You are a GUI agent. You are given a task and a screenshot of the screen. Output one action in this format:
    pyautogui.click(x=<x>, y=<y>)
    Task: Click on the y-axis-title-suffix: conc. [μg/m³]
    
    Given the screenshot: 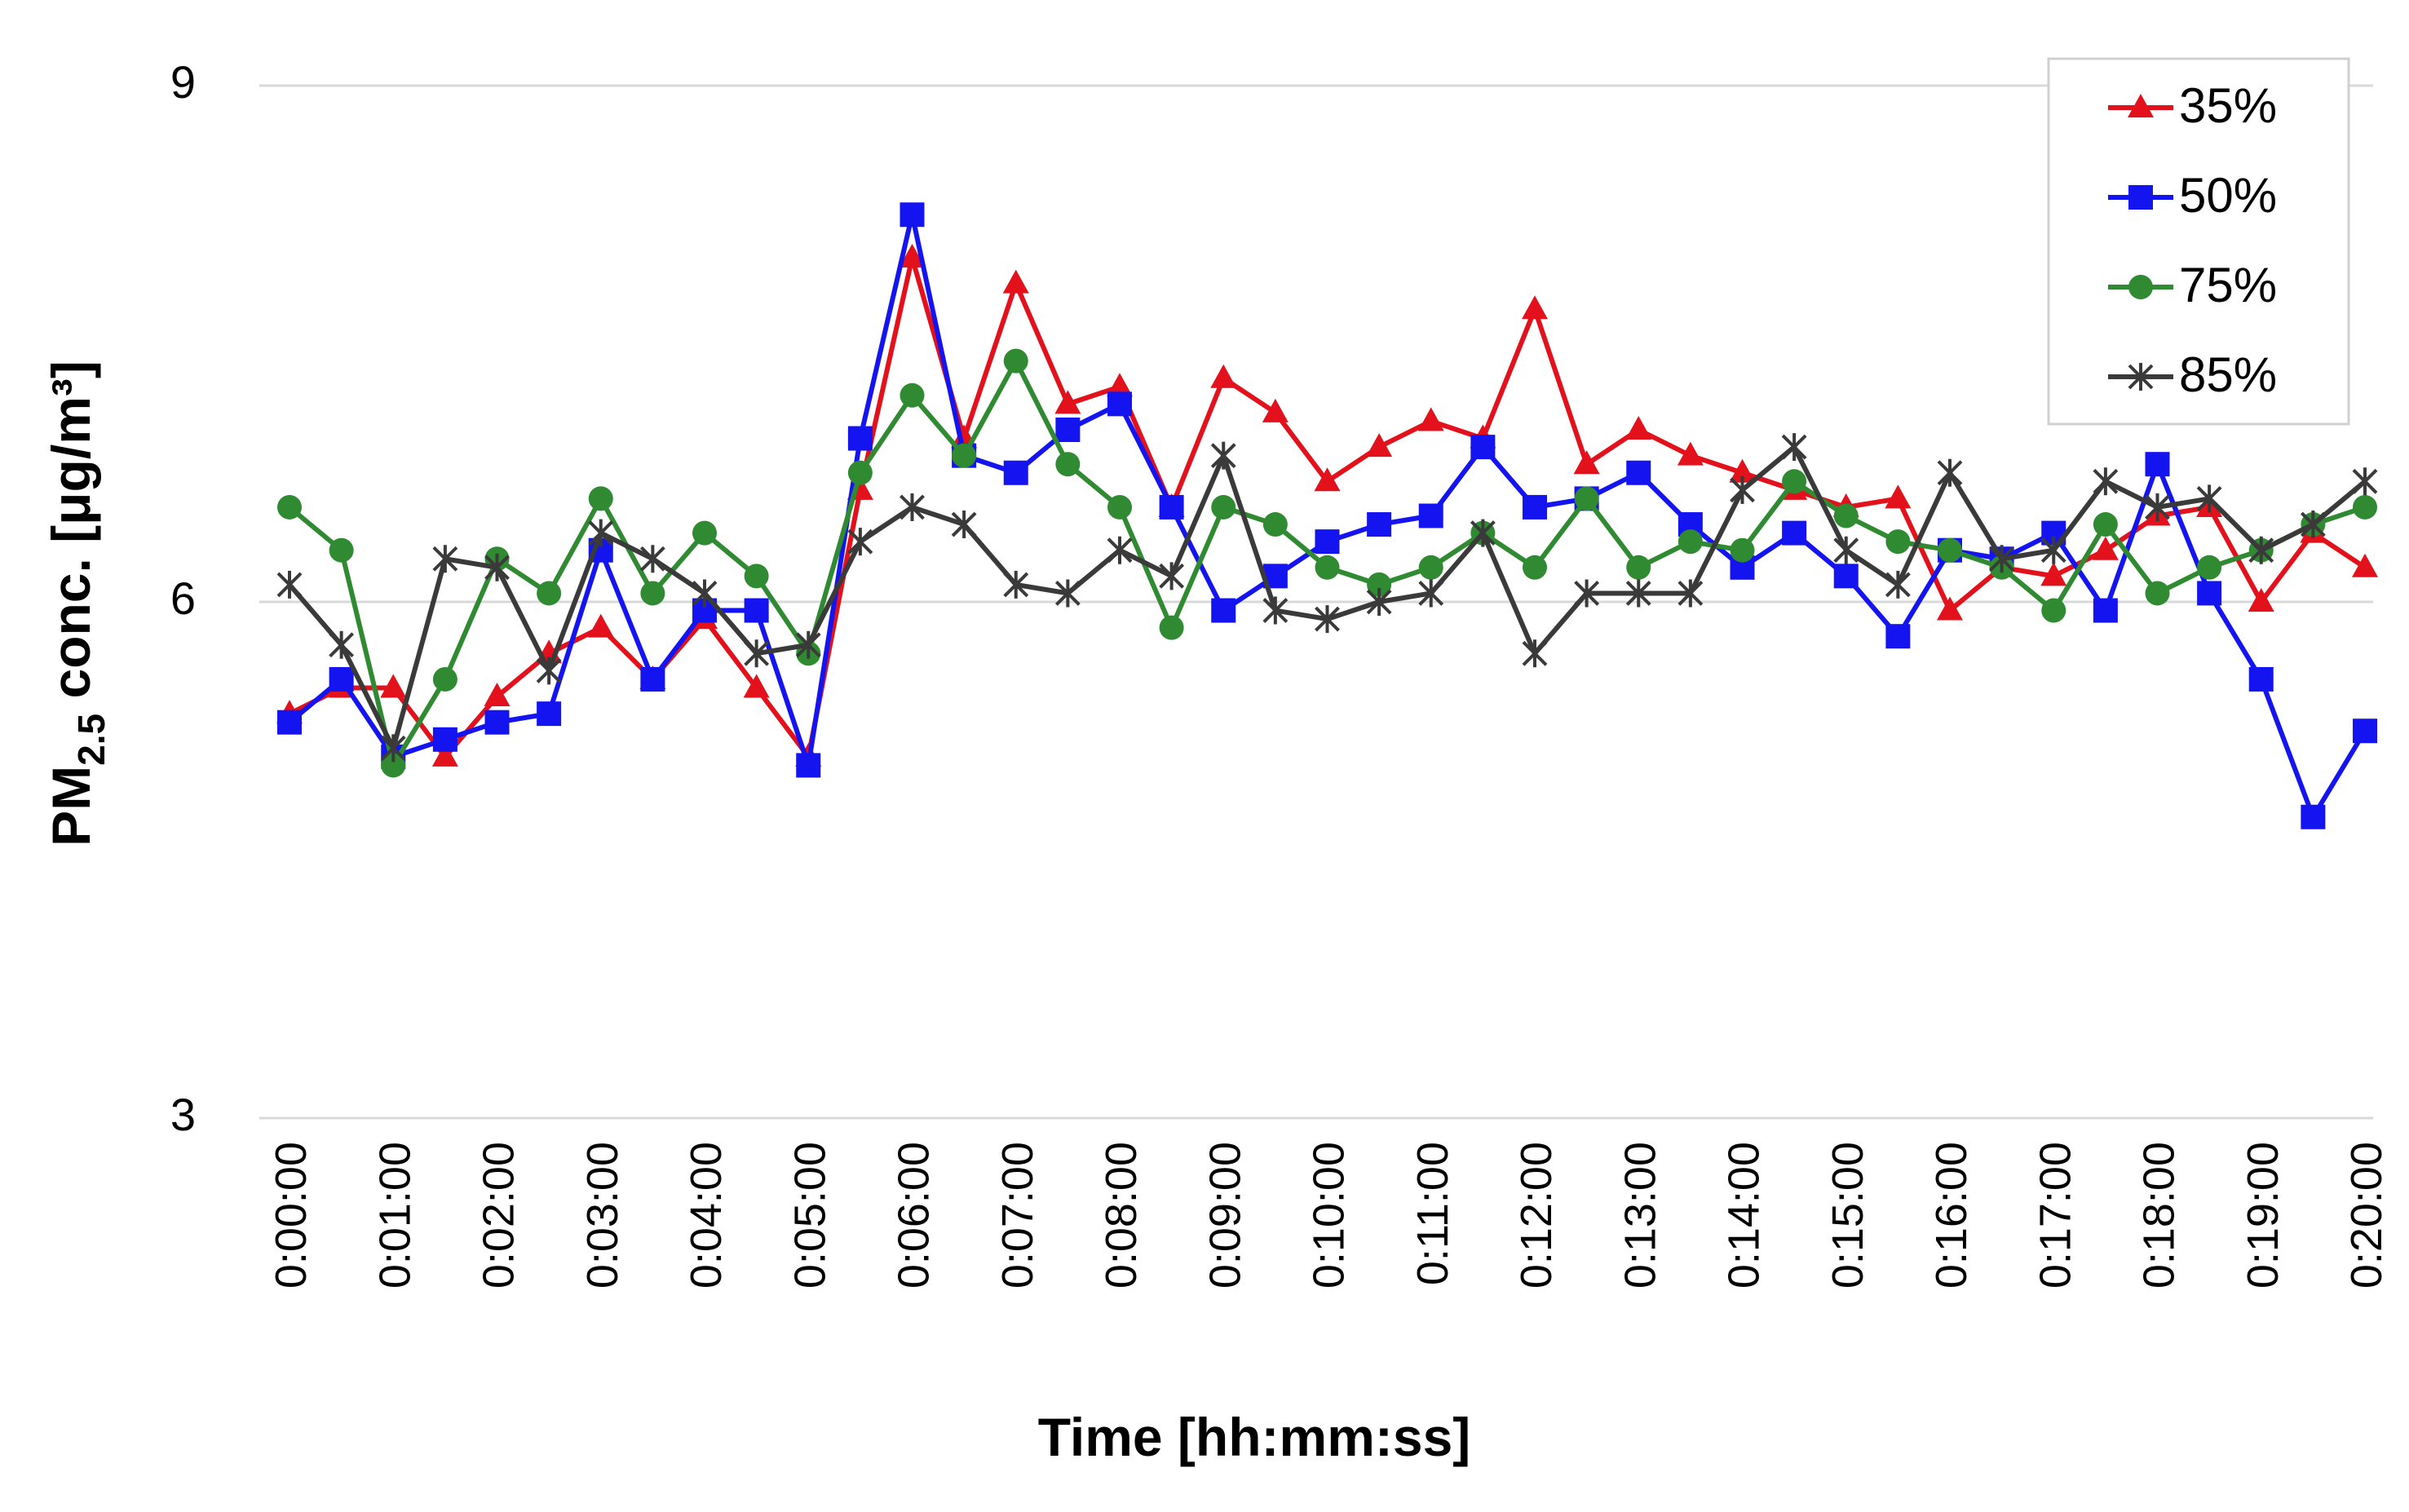 What is the action you would take?
    pyautogui.click(x=71, y=537)
    